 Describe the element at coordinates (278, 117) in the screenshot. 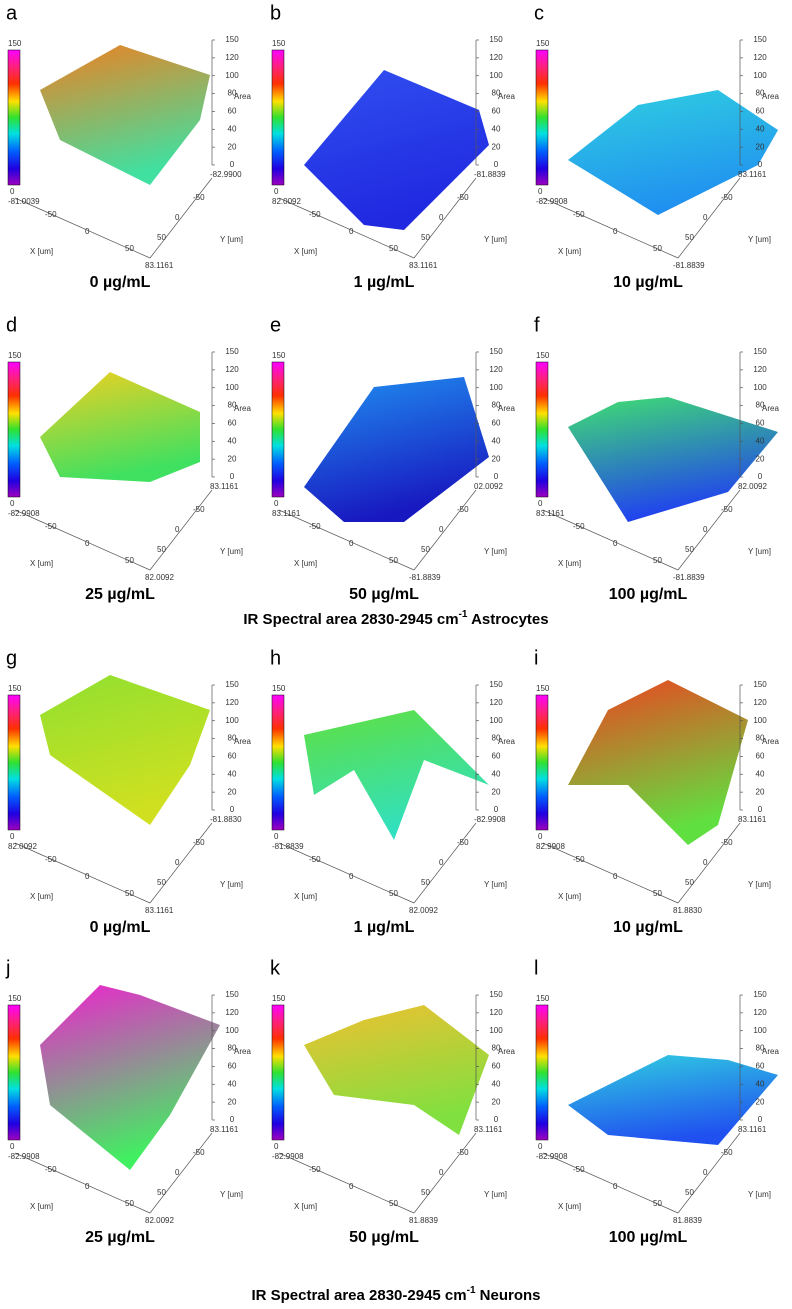

I see `colorbar` at that location.